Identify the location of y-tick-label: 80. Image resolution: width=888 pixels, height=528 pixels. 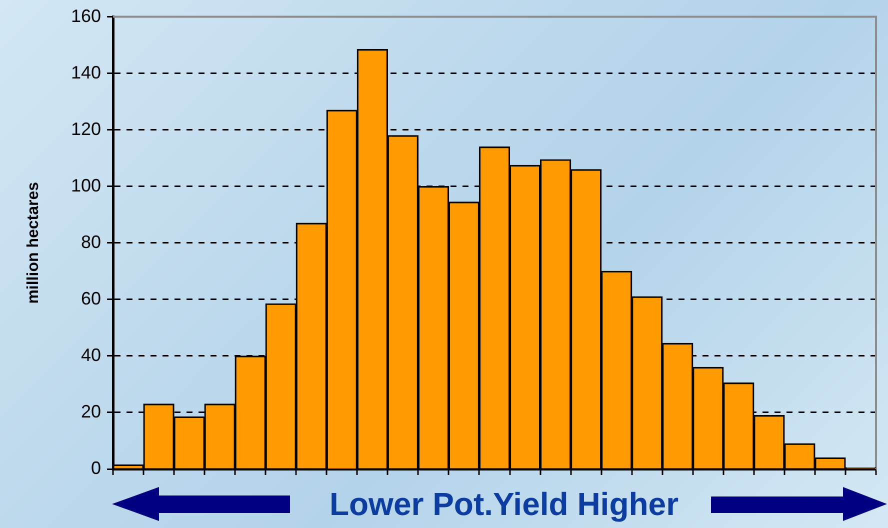
(90, 242).